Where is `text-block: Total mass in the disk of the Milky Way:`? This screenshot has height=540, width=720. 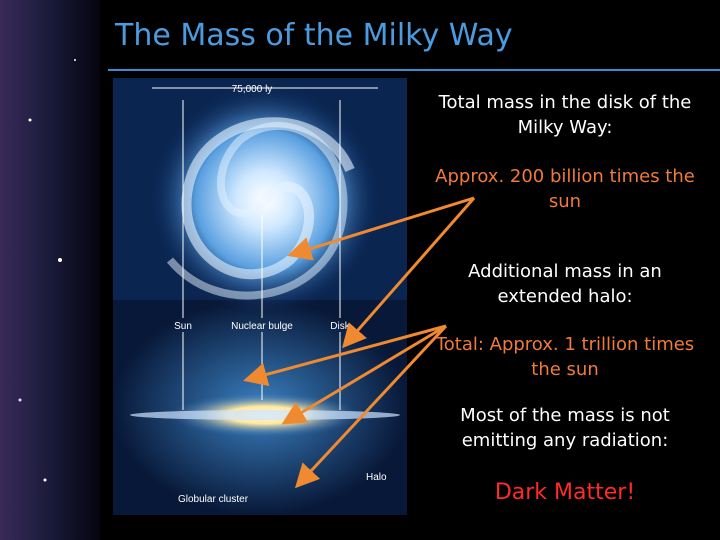
text-block: Total mass in the disk of the Milky Way: is located at coordinates (565, 115).